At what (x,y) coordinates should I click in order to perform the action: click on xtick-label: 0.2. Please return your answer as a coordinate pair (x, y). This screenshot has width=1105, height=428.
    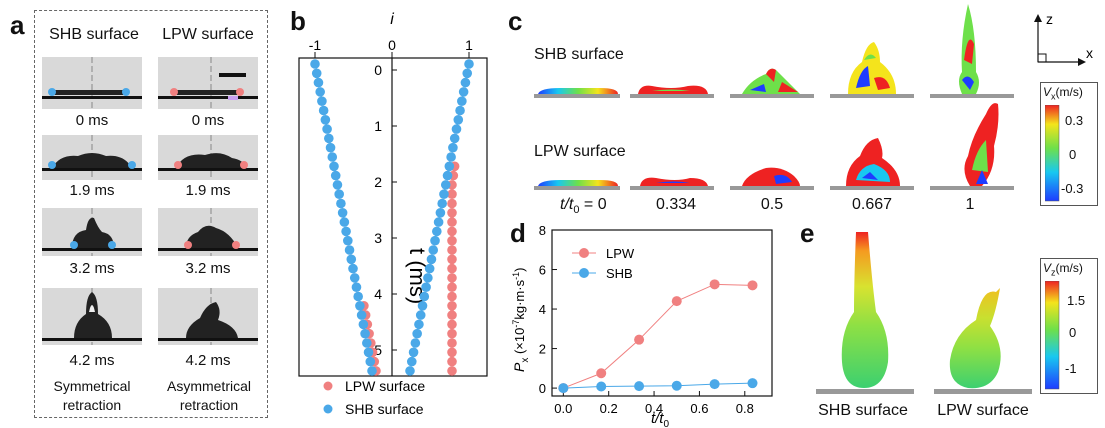
    Looking at the image, I should click on (609, 408).